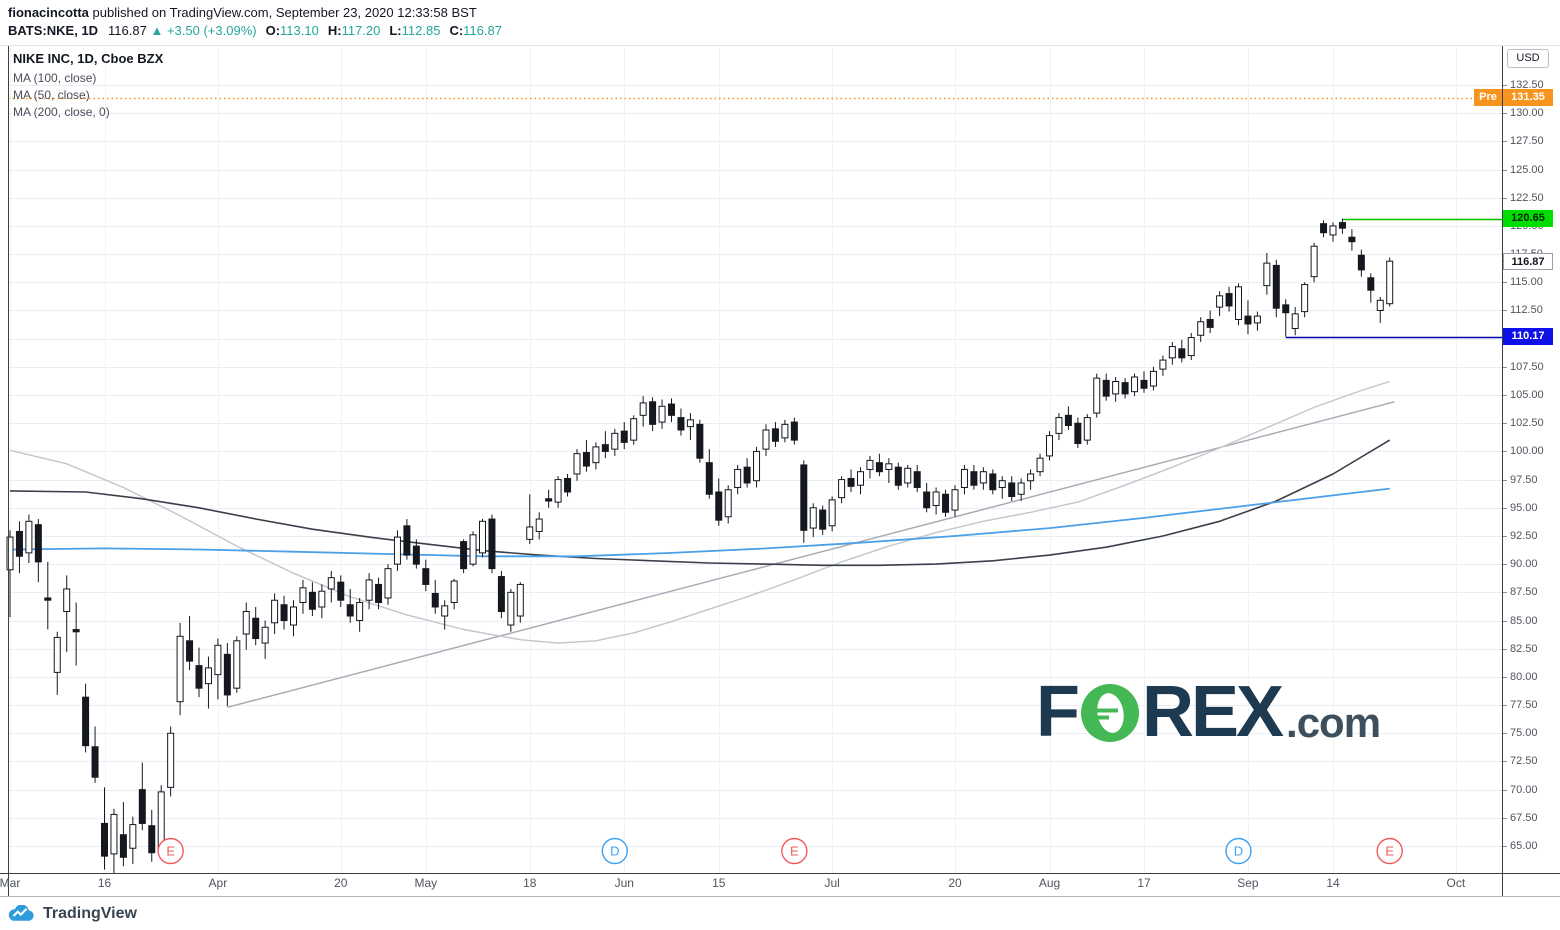 The height and width of the screenshot is (930, 1560). What do you see at coordinates (1524, 676) in the screenshot?
I see `price-axis-label: 80.00` at bounding box center [1524, 676].